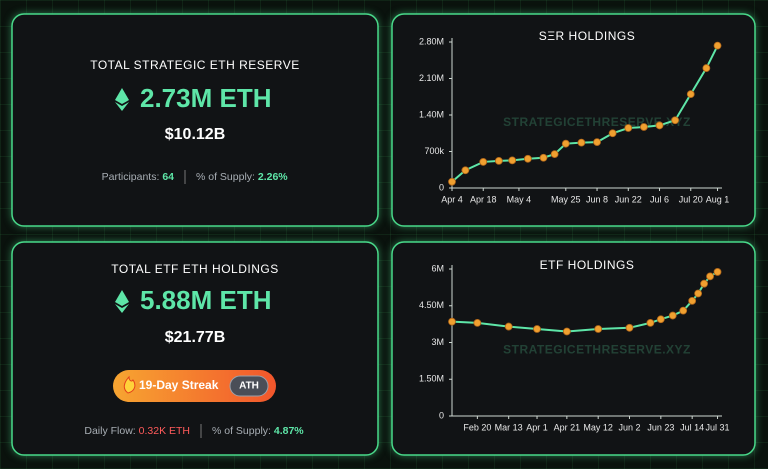 This screenshot has height=469, width=768. I want to click on label: Daily Flow:, so click(109, 431).